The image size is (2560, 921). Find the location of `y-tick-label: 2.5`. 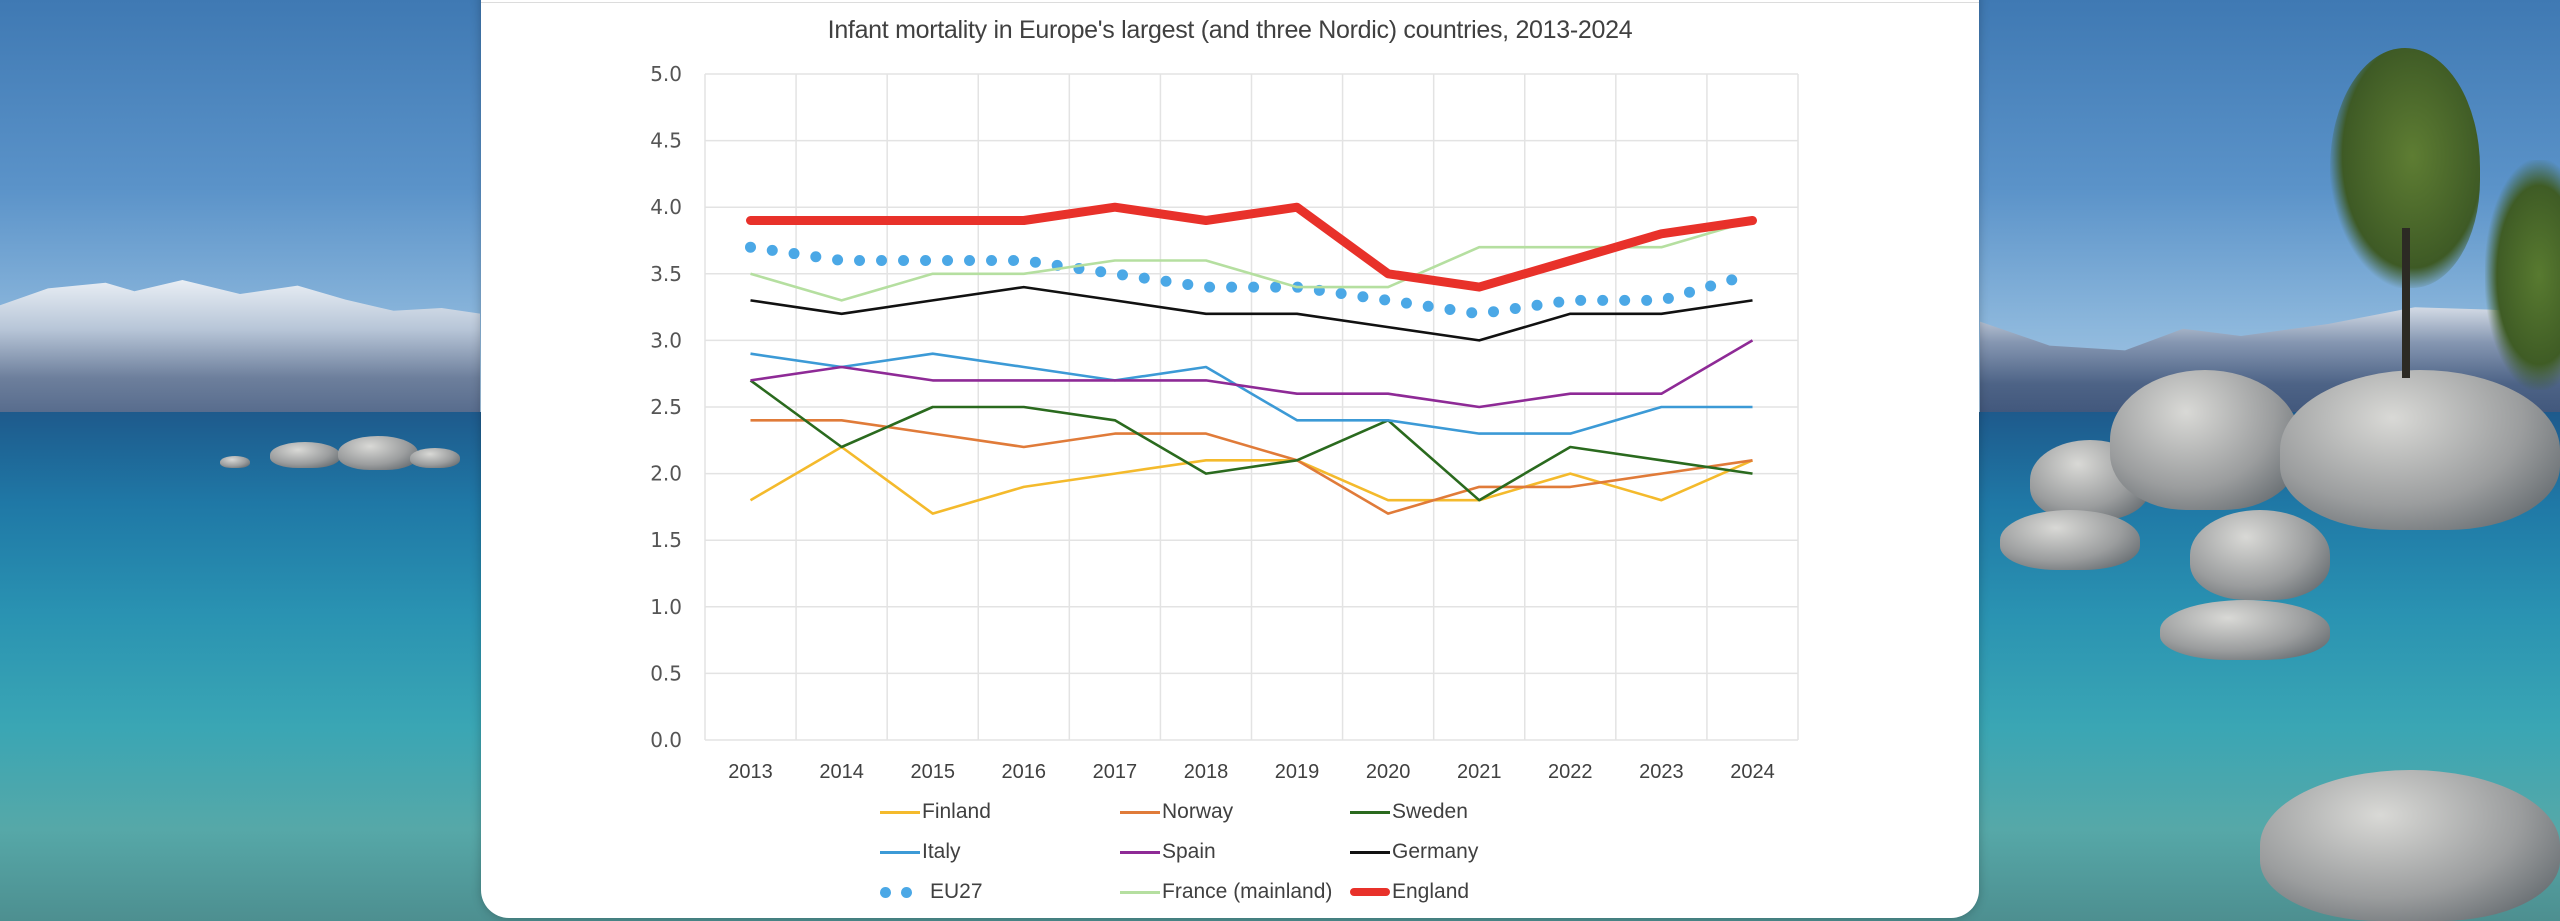

y-tick-label: 2.5 is located at coordinates (666, 407).